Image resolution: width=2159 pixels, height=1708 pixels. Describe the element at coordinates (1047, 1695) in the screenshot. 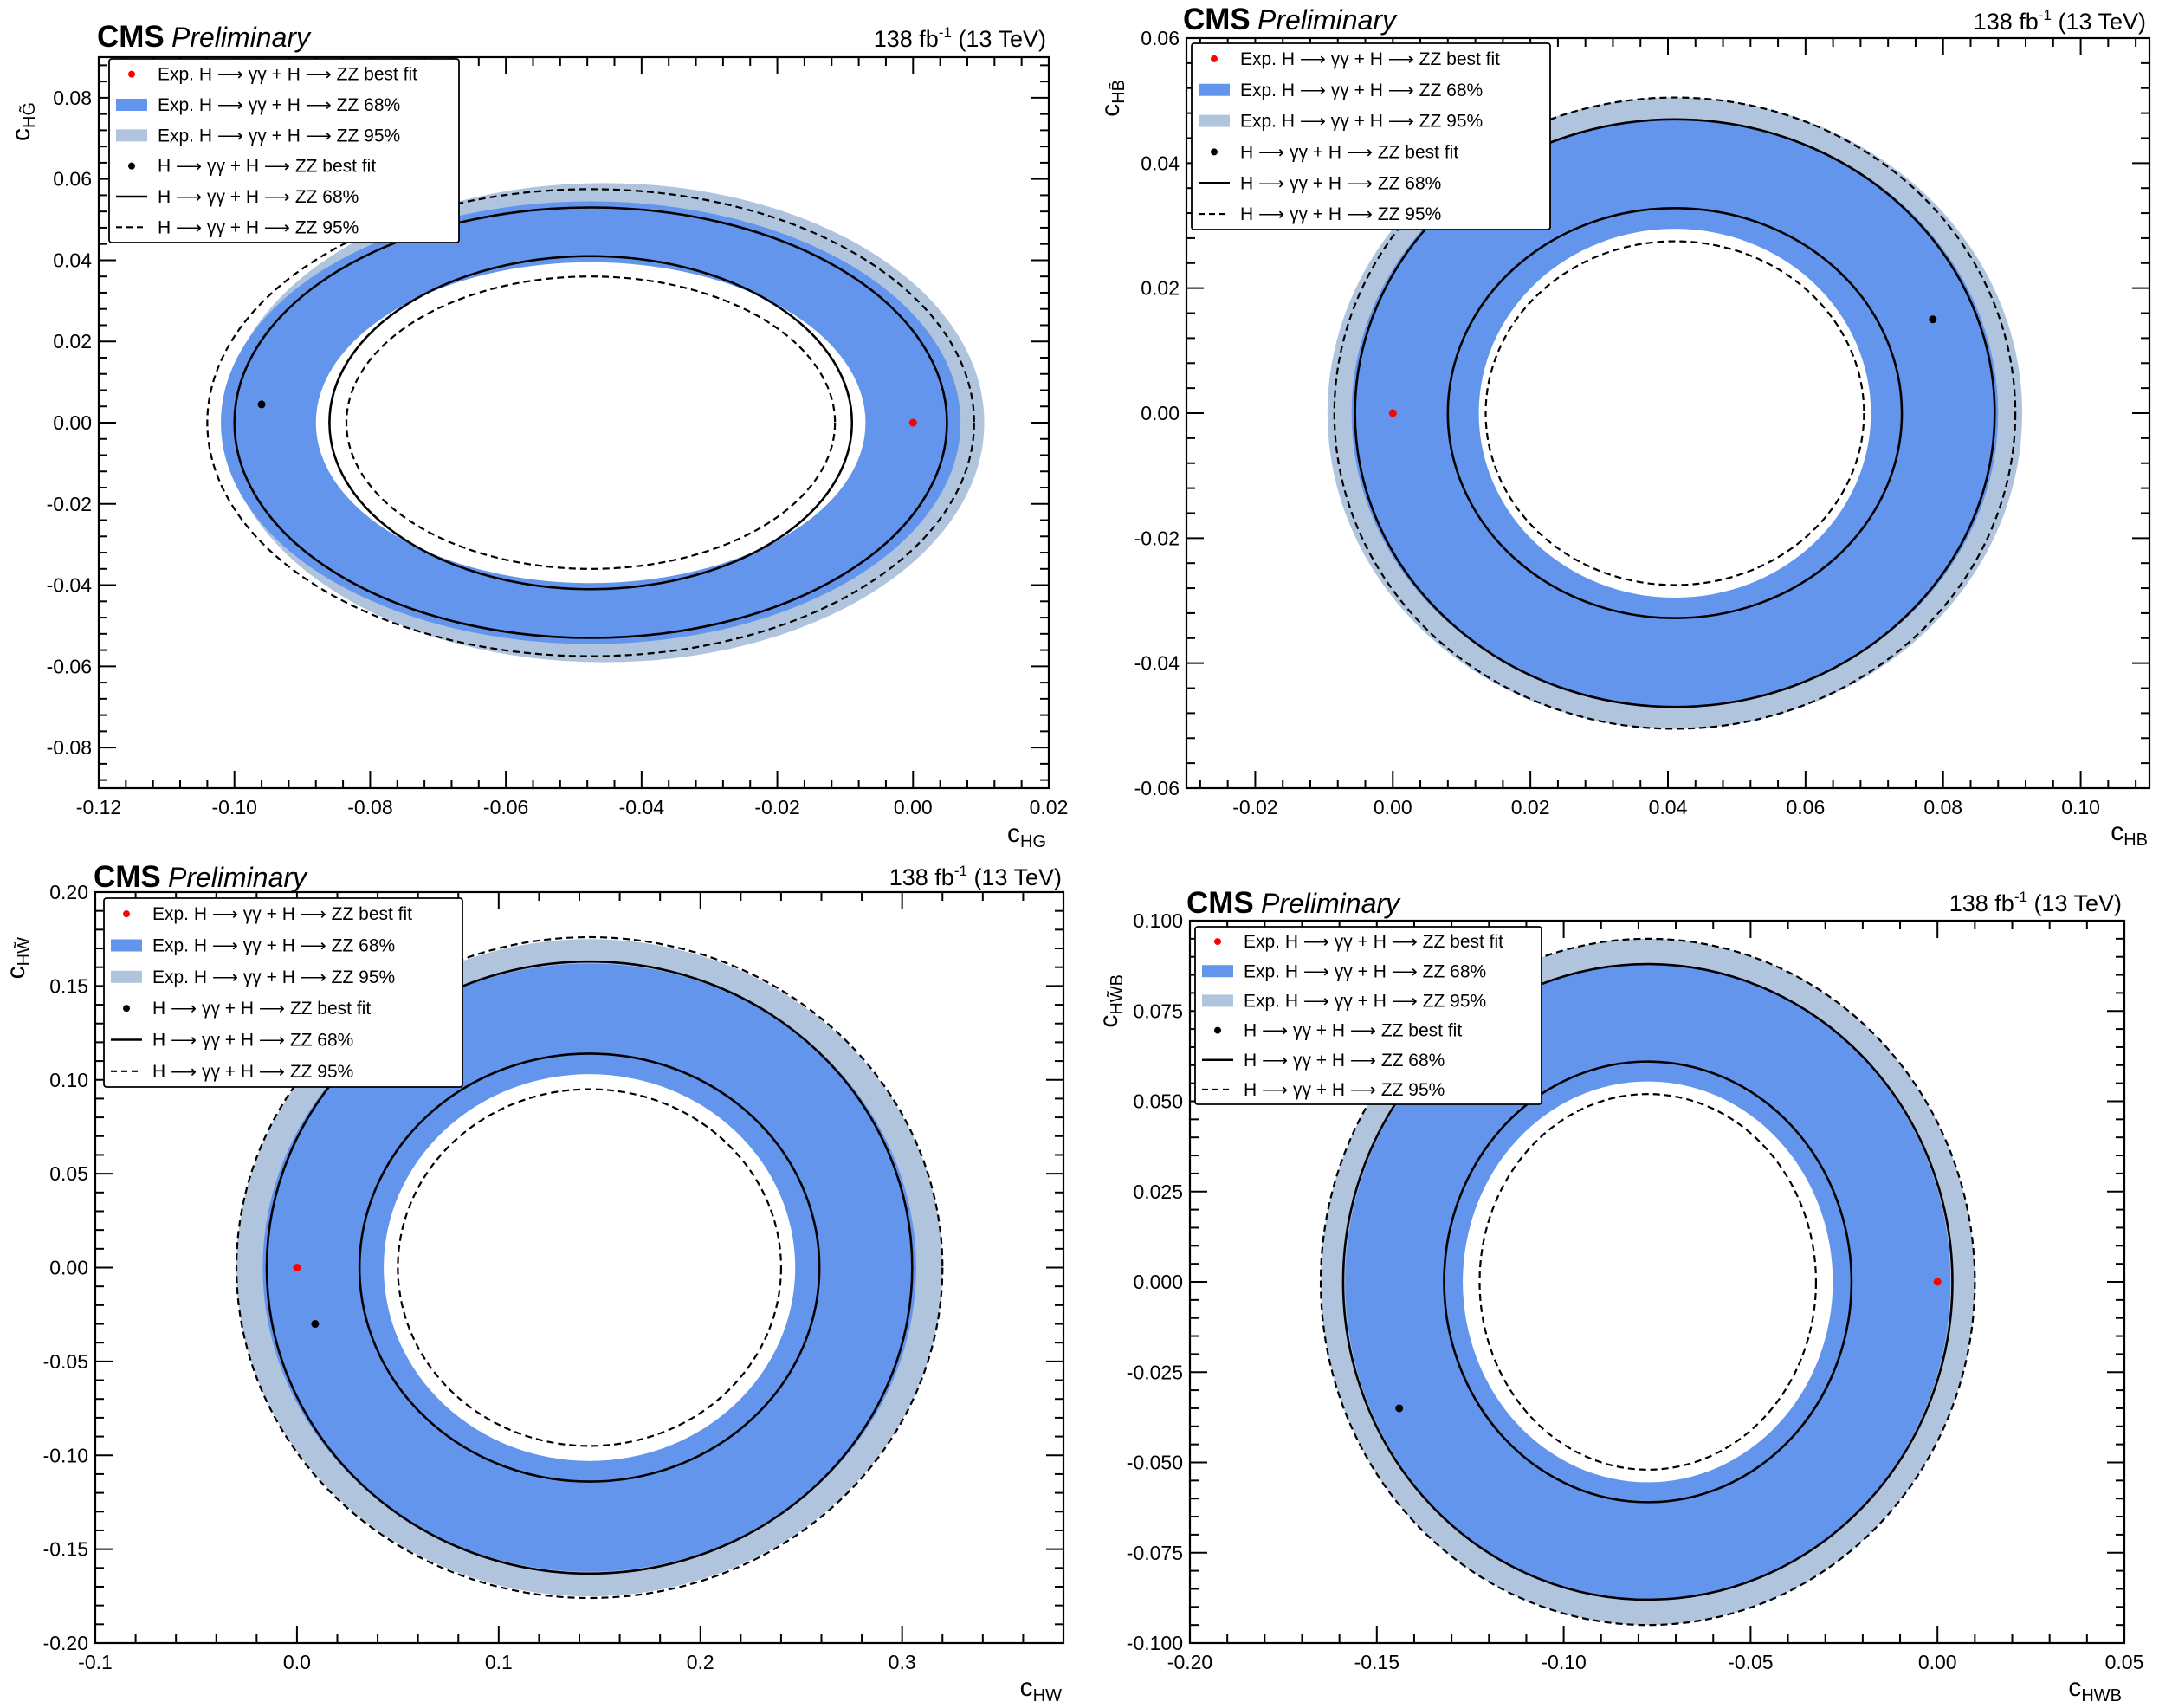

I see `x-axis-label-subscript: HW` at that location.